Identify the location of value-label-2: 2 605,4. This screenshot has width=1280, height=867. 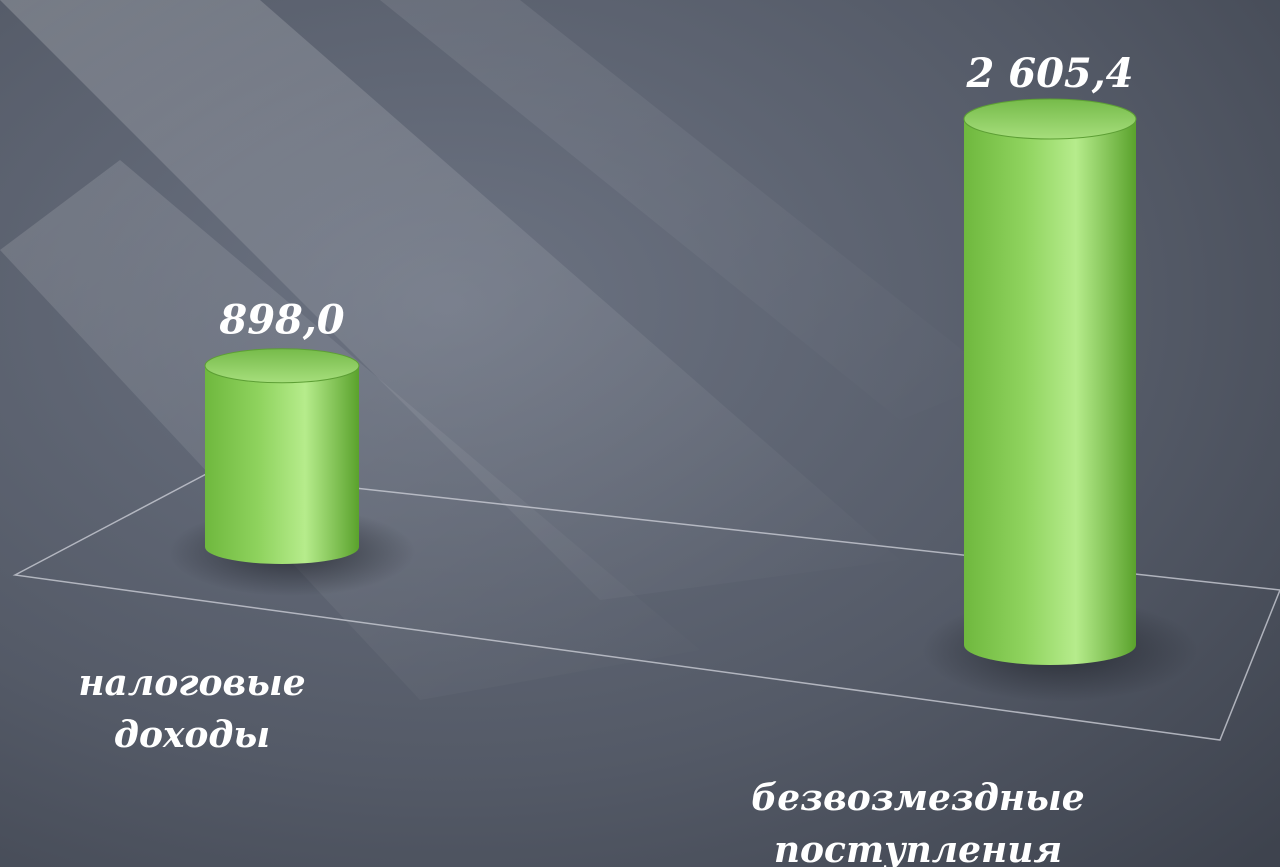
(1049, 73).